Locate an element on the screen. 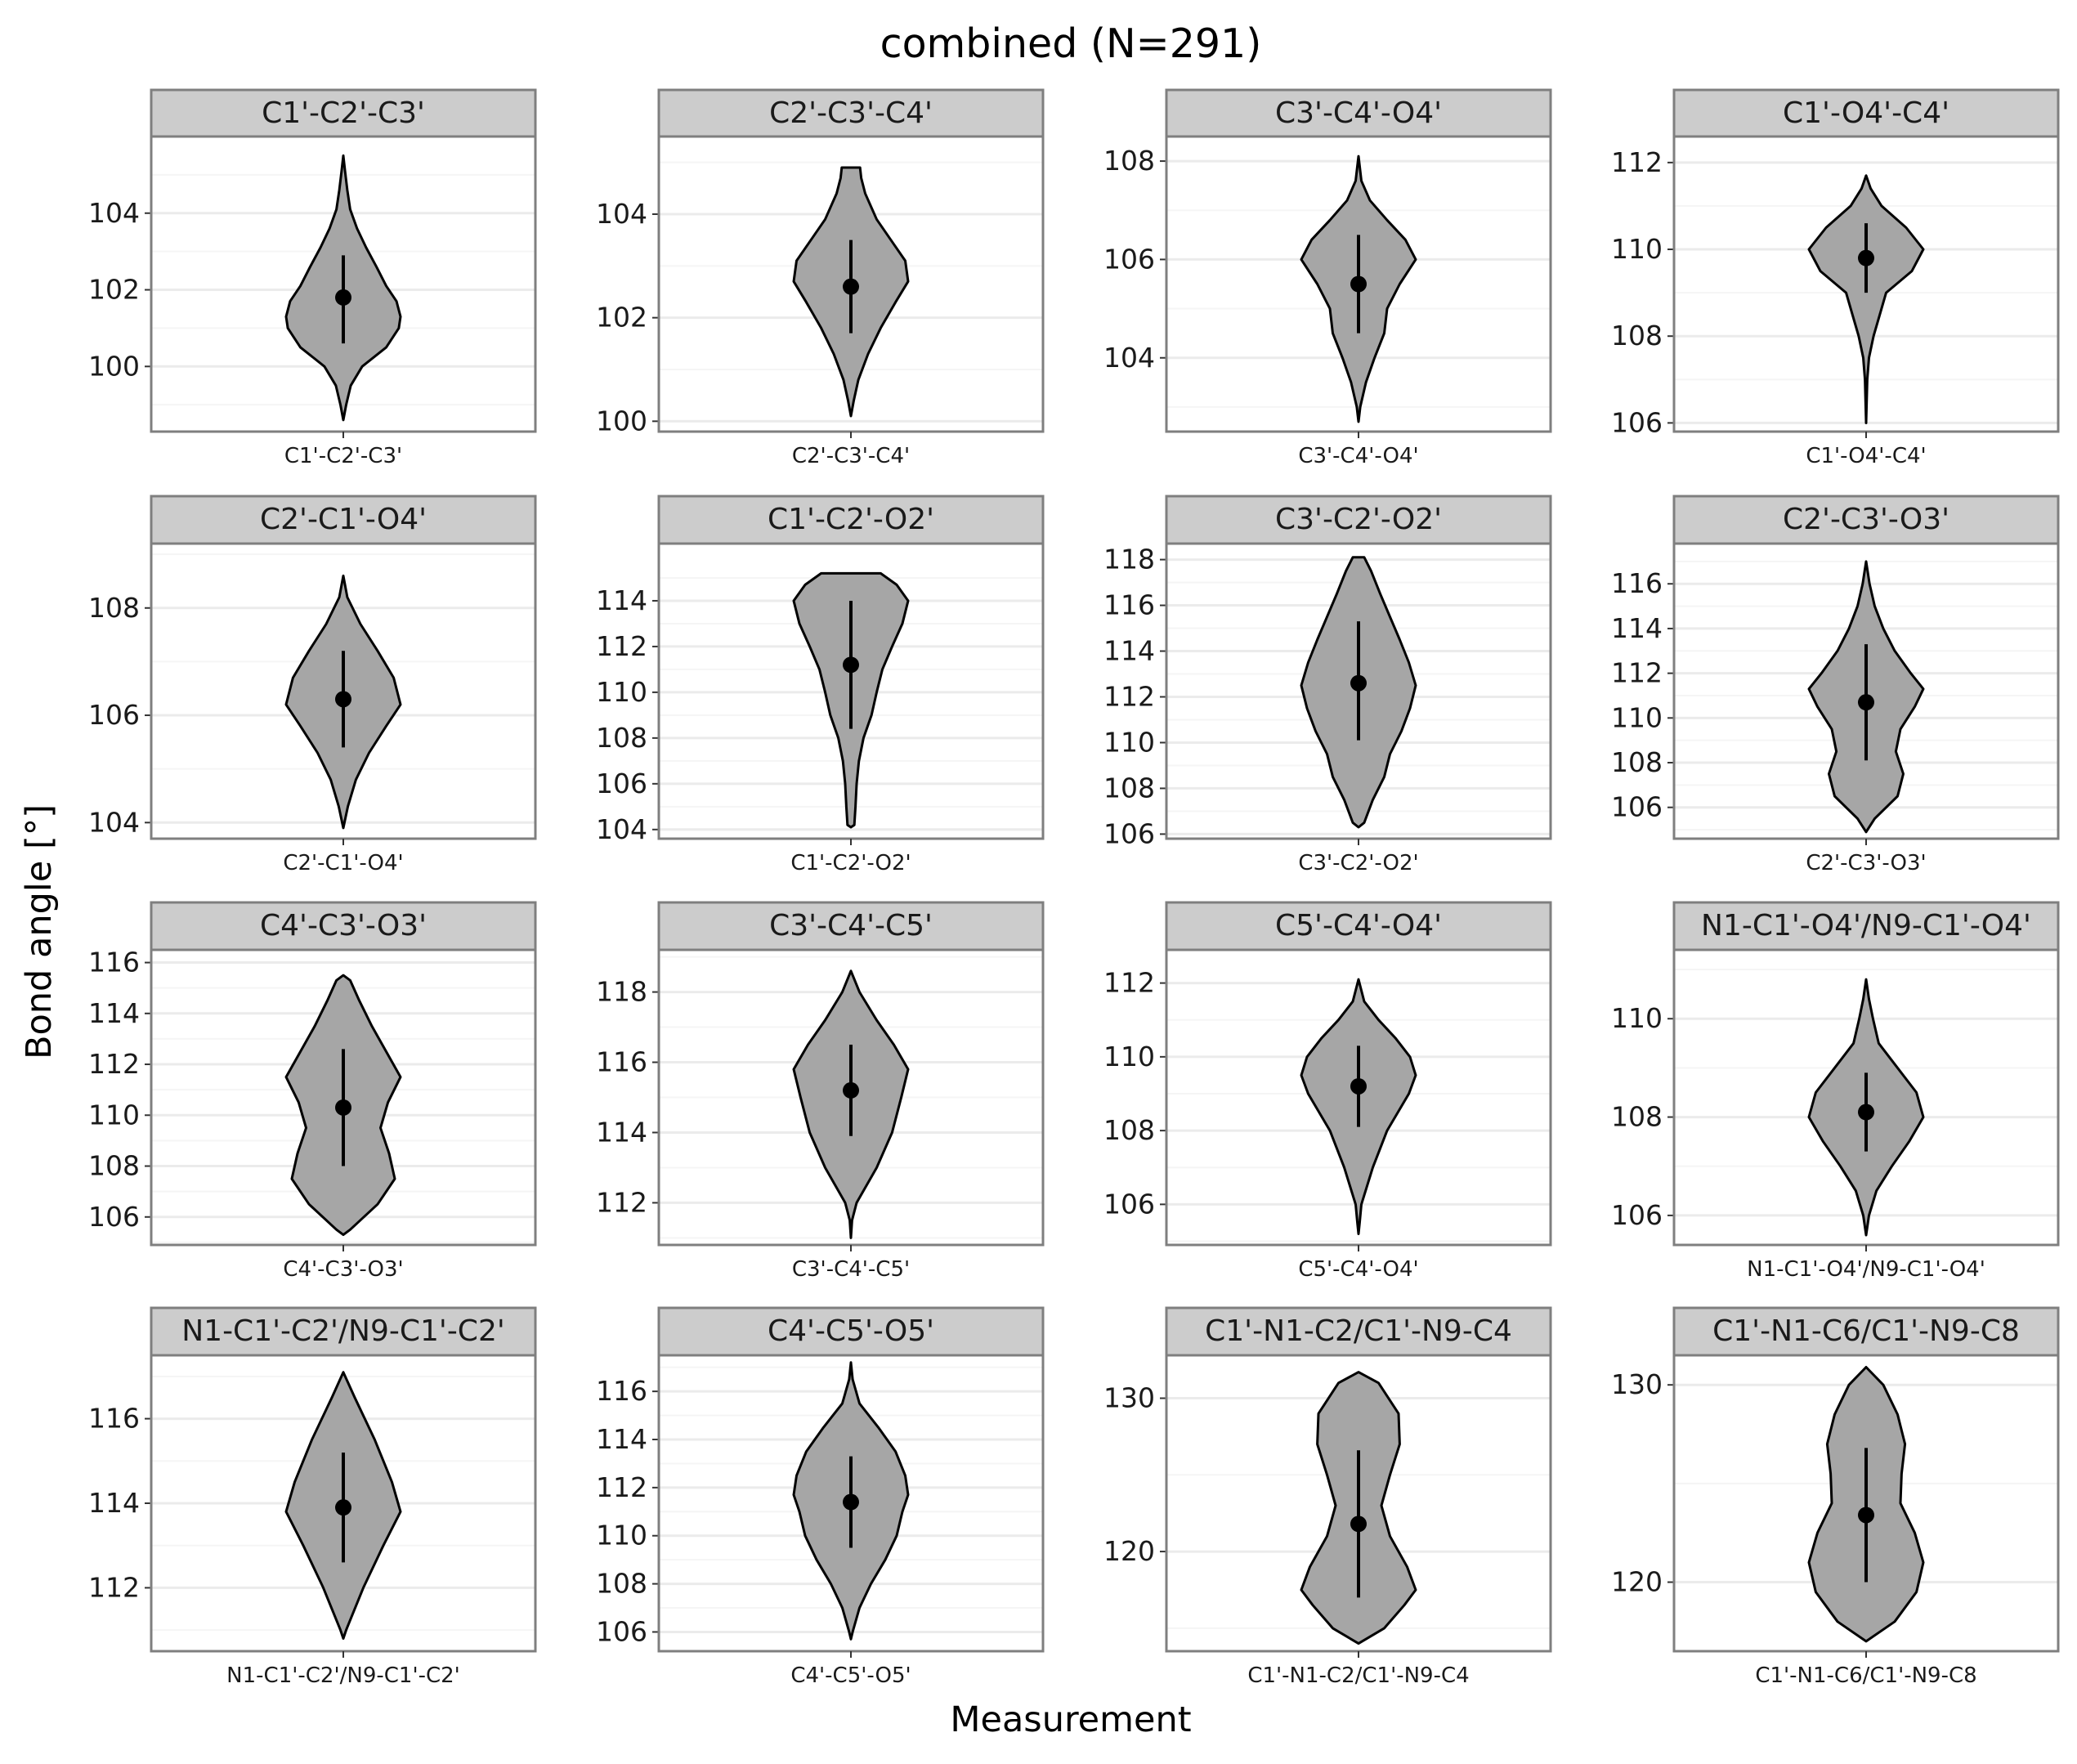  y-tick-label: 118 is located at coordinates (621, 992).